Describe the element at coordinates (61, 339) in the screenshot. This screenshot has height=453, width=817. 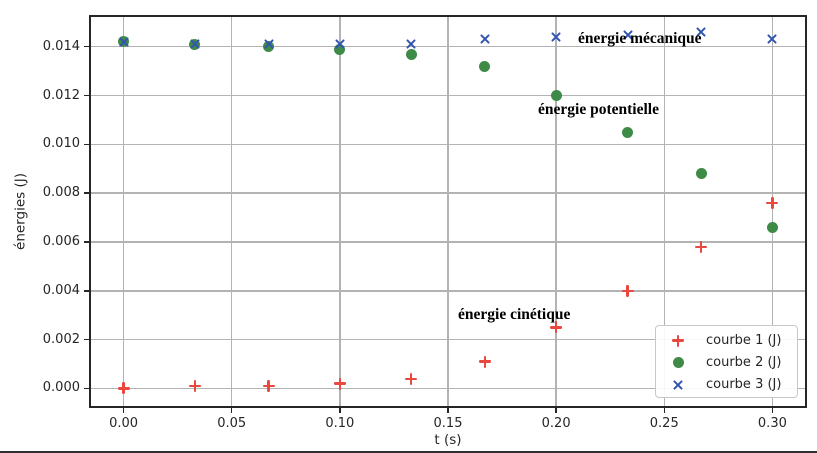
I see `y-tick-label: 0.002` at that location.